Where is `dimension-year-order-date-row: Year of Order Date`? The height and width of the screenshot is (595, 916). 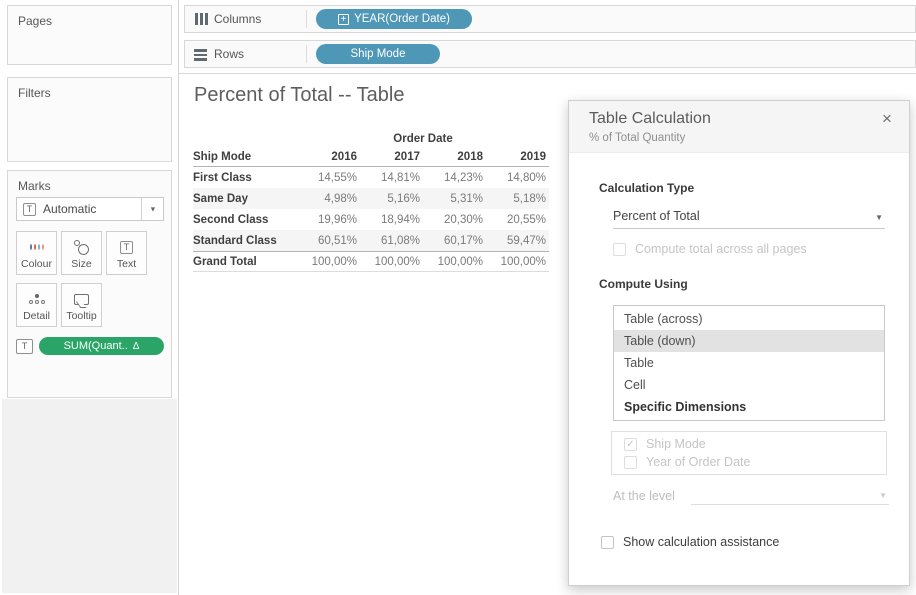
dimension-year-order-date-row: Year of Order Date is located at coordinates (755, 462).